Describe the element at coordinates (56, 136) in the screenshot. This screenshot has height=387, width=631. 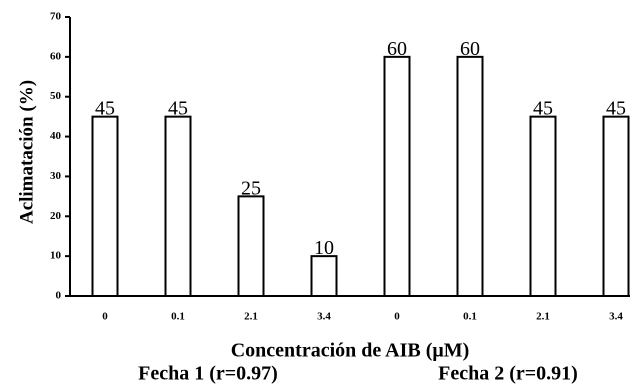
I see `y-tick-label: 40` at that location.